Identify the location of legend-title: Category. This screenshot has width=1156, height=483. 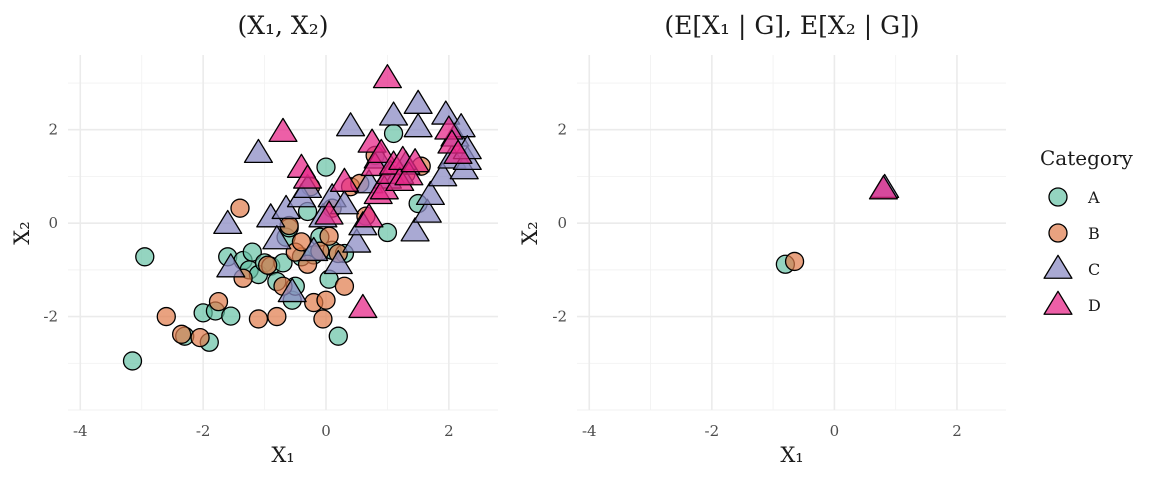
(1087, 158).